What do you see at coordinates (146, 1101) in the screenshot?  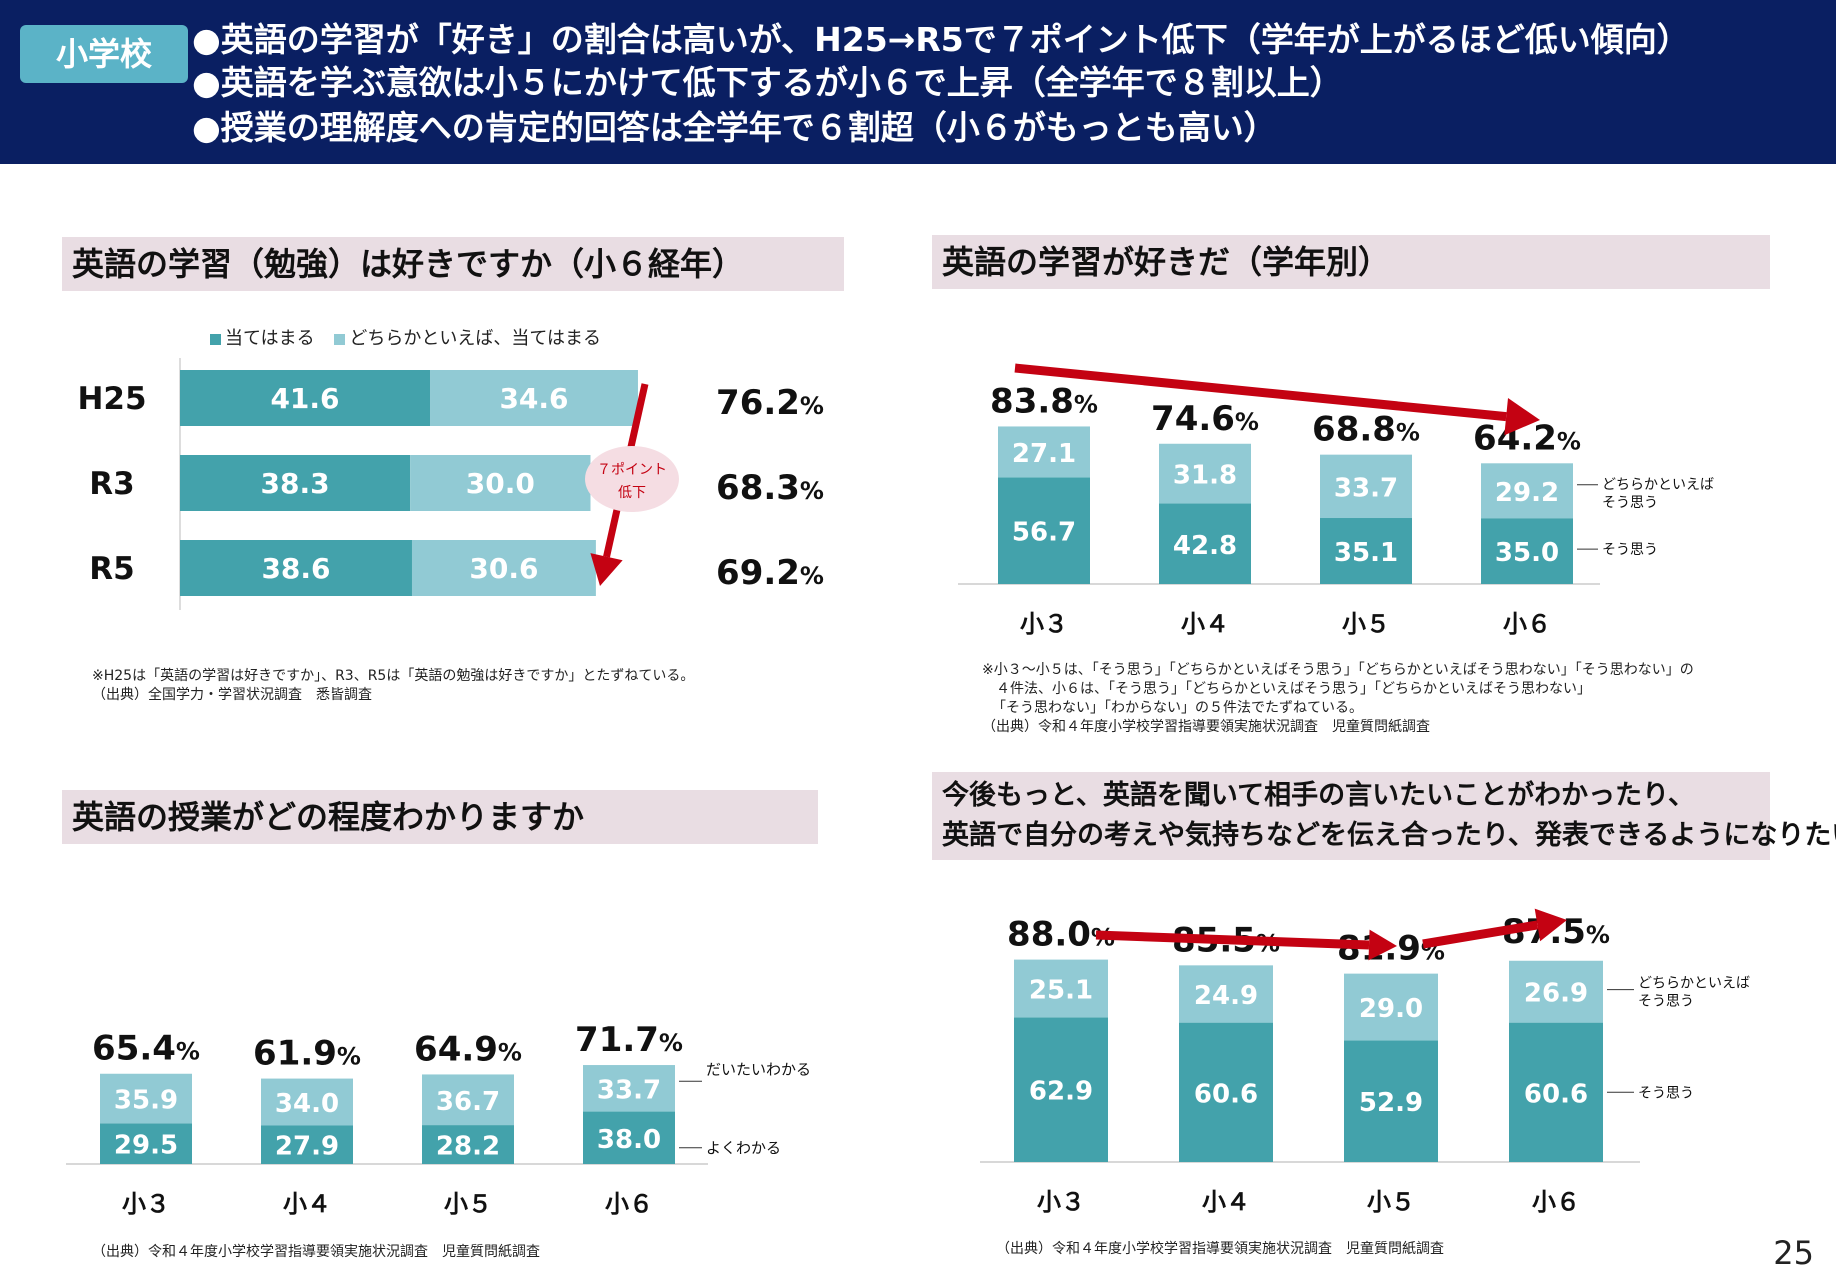 I see `data-label: 35.9` at bounding box center [146, 1101].